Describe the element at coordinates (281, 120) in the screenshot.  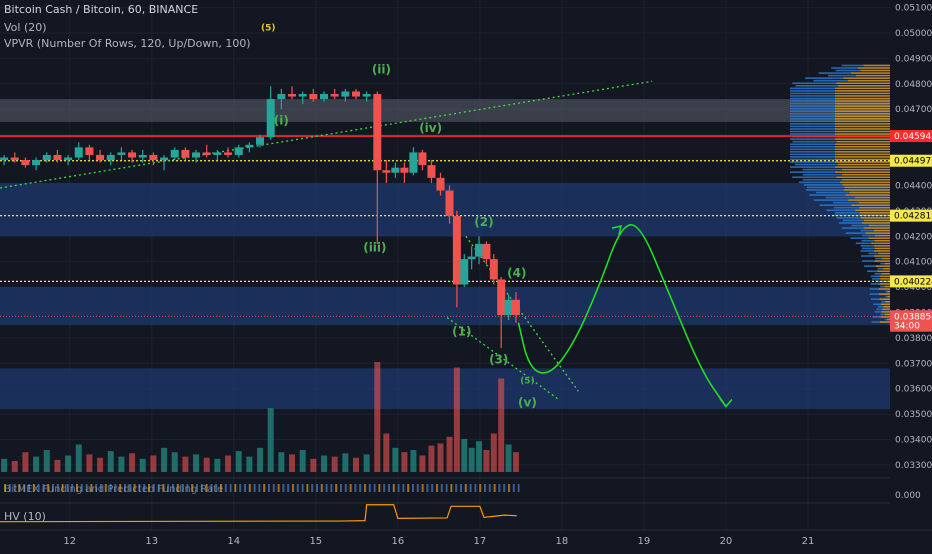
I see `wave-label: (i)` at that location.